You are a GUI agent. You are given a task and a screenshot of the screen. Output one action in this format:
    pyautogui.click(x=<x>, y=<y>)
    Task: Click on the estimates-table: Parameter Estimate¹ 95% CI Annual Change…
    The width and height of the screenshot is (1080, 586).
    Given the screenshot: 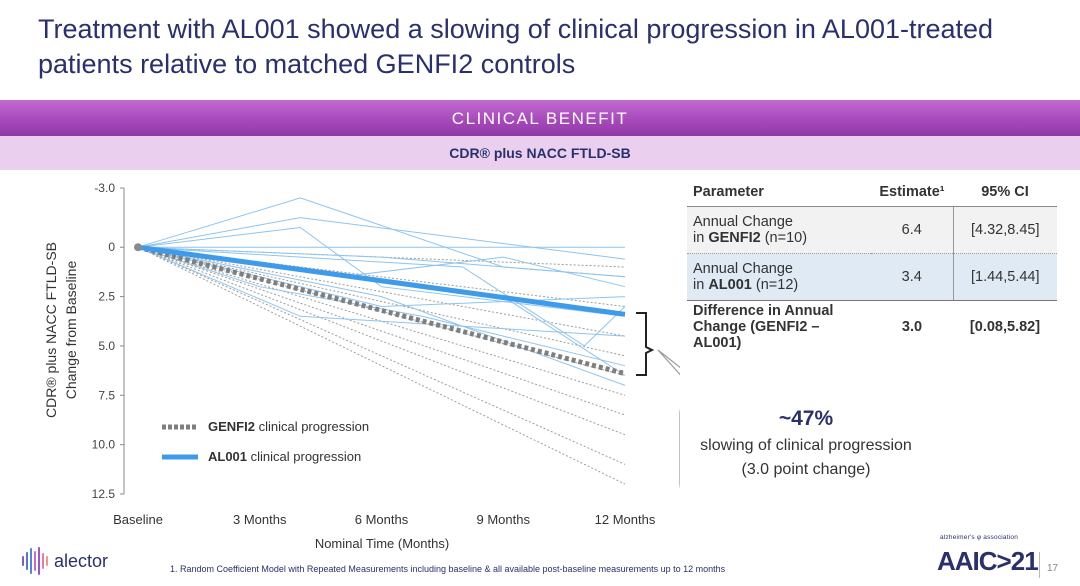 What is the action you would take?
    pyautogui.click(x=872, y=265)
    